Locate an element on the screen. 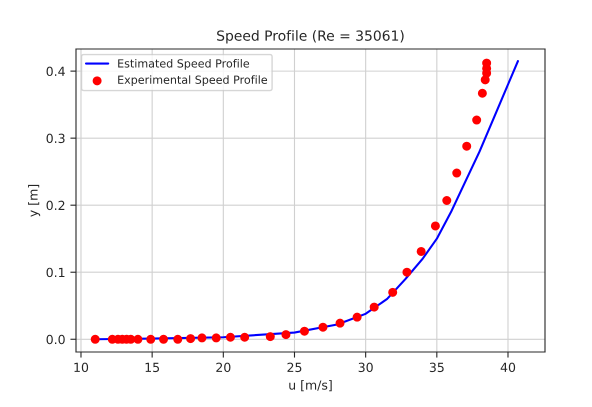  y-axis-title: y [m] is located at coordinates (34, 200).